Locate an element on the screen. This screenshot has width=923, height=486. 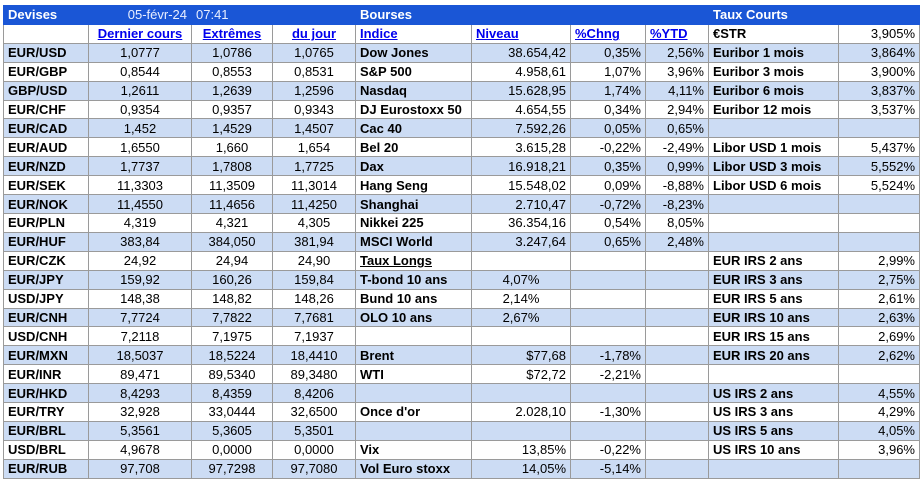
index-name: T-bond 10 ans is located at coordinates (413, 279).